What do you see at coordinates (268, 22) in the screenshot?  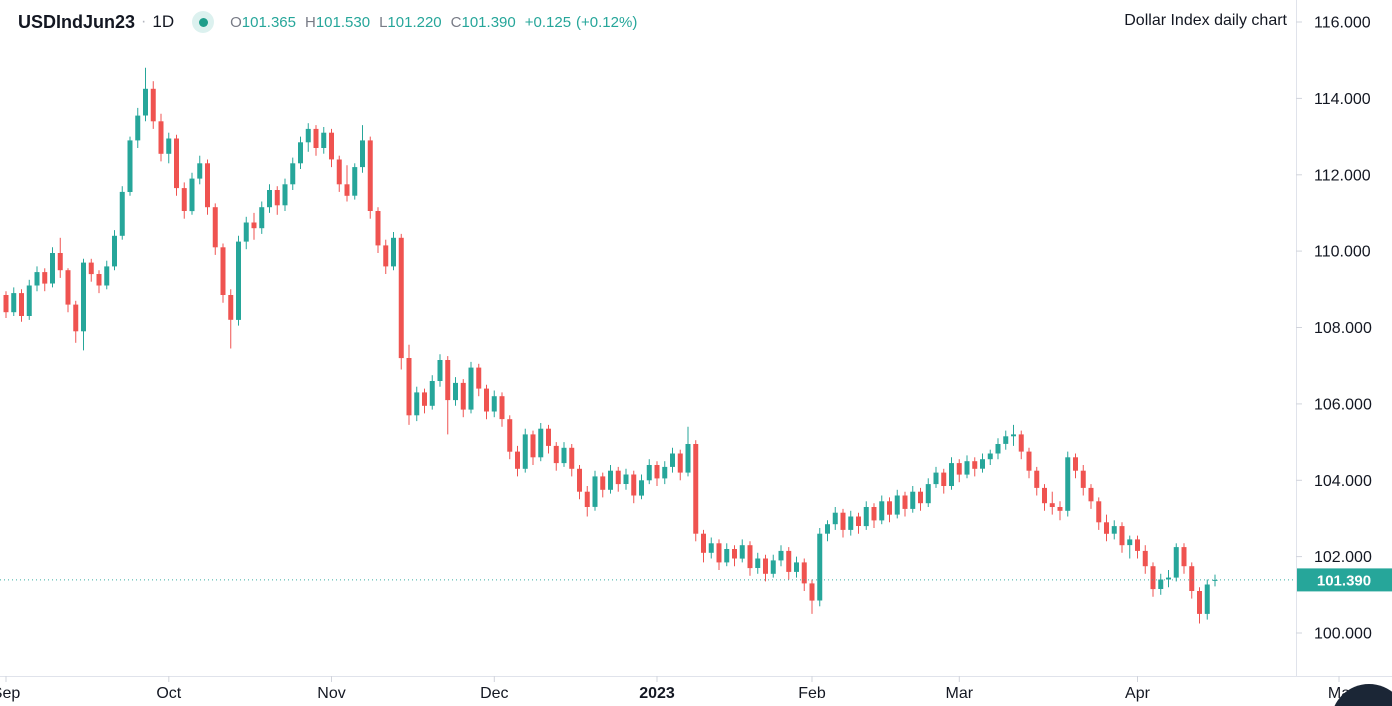 I see `open-value: 101.365` at bounding box center [268, 22].